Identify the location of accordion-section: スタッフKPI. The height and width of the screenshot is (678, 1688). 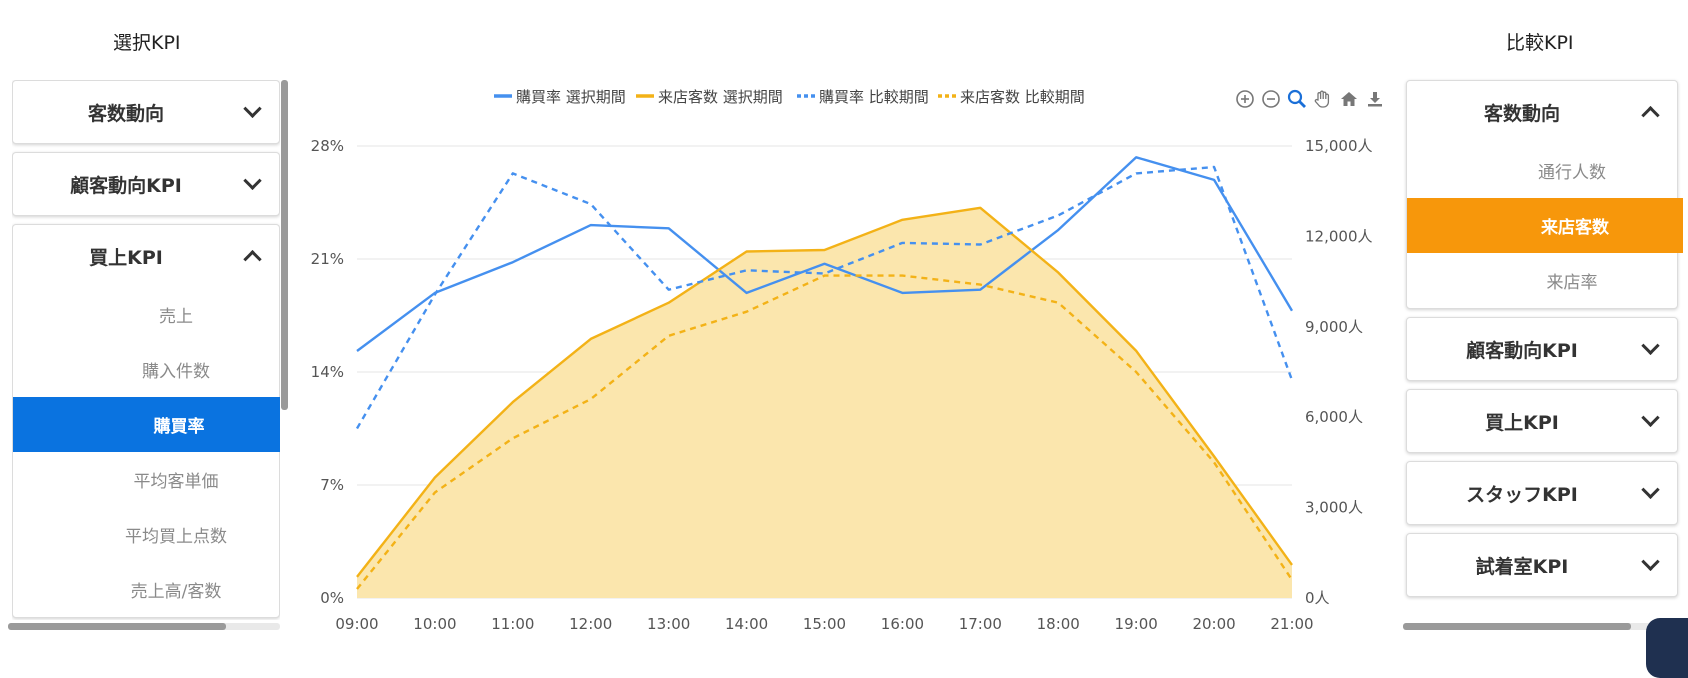
(1542, 493).